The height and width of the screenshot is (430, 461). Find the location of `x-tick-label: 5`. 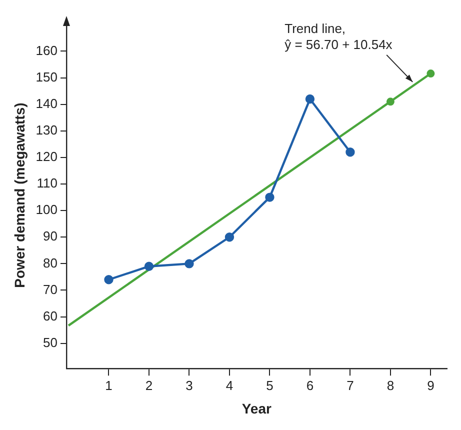

x-tick-label: 5 is located at coordinates (270, 385).